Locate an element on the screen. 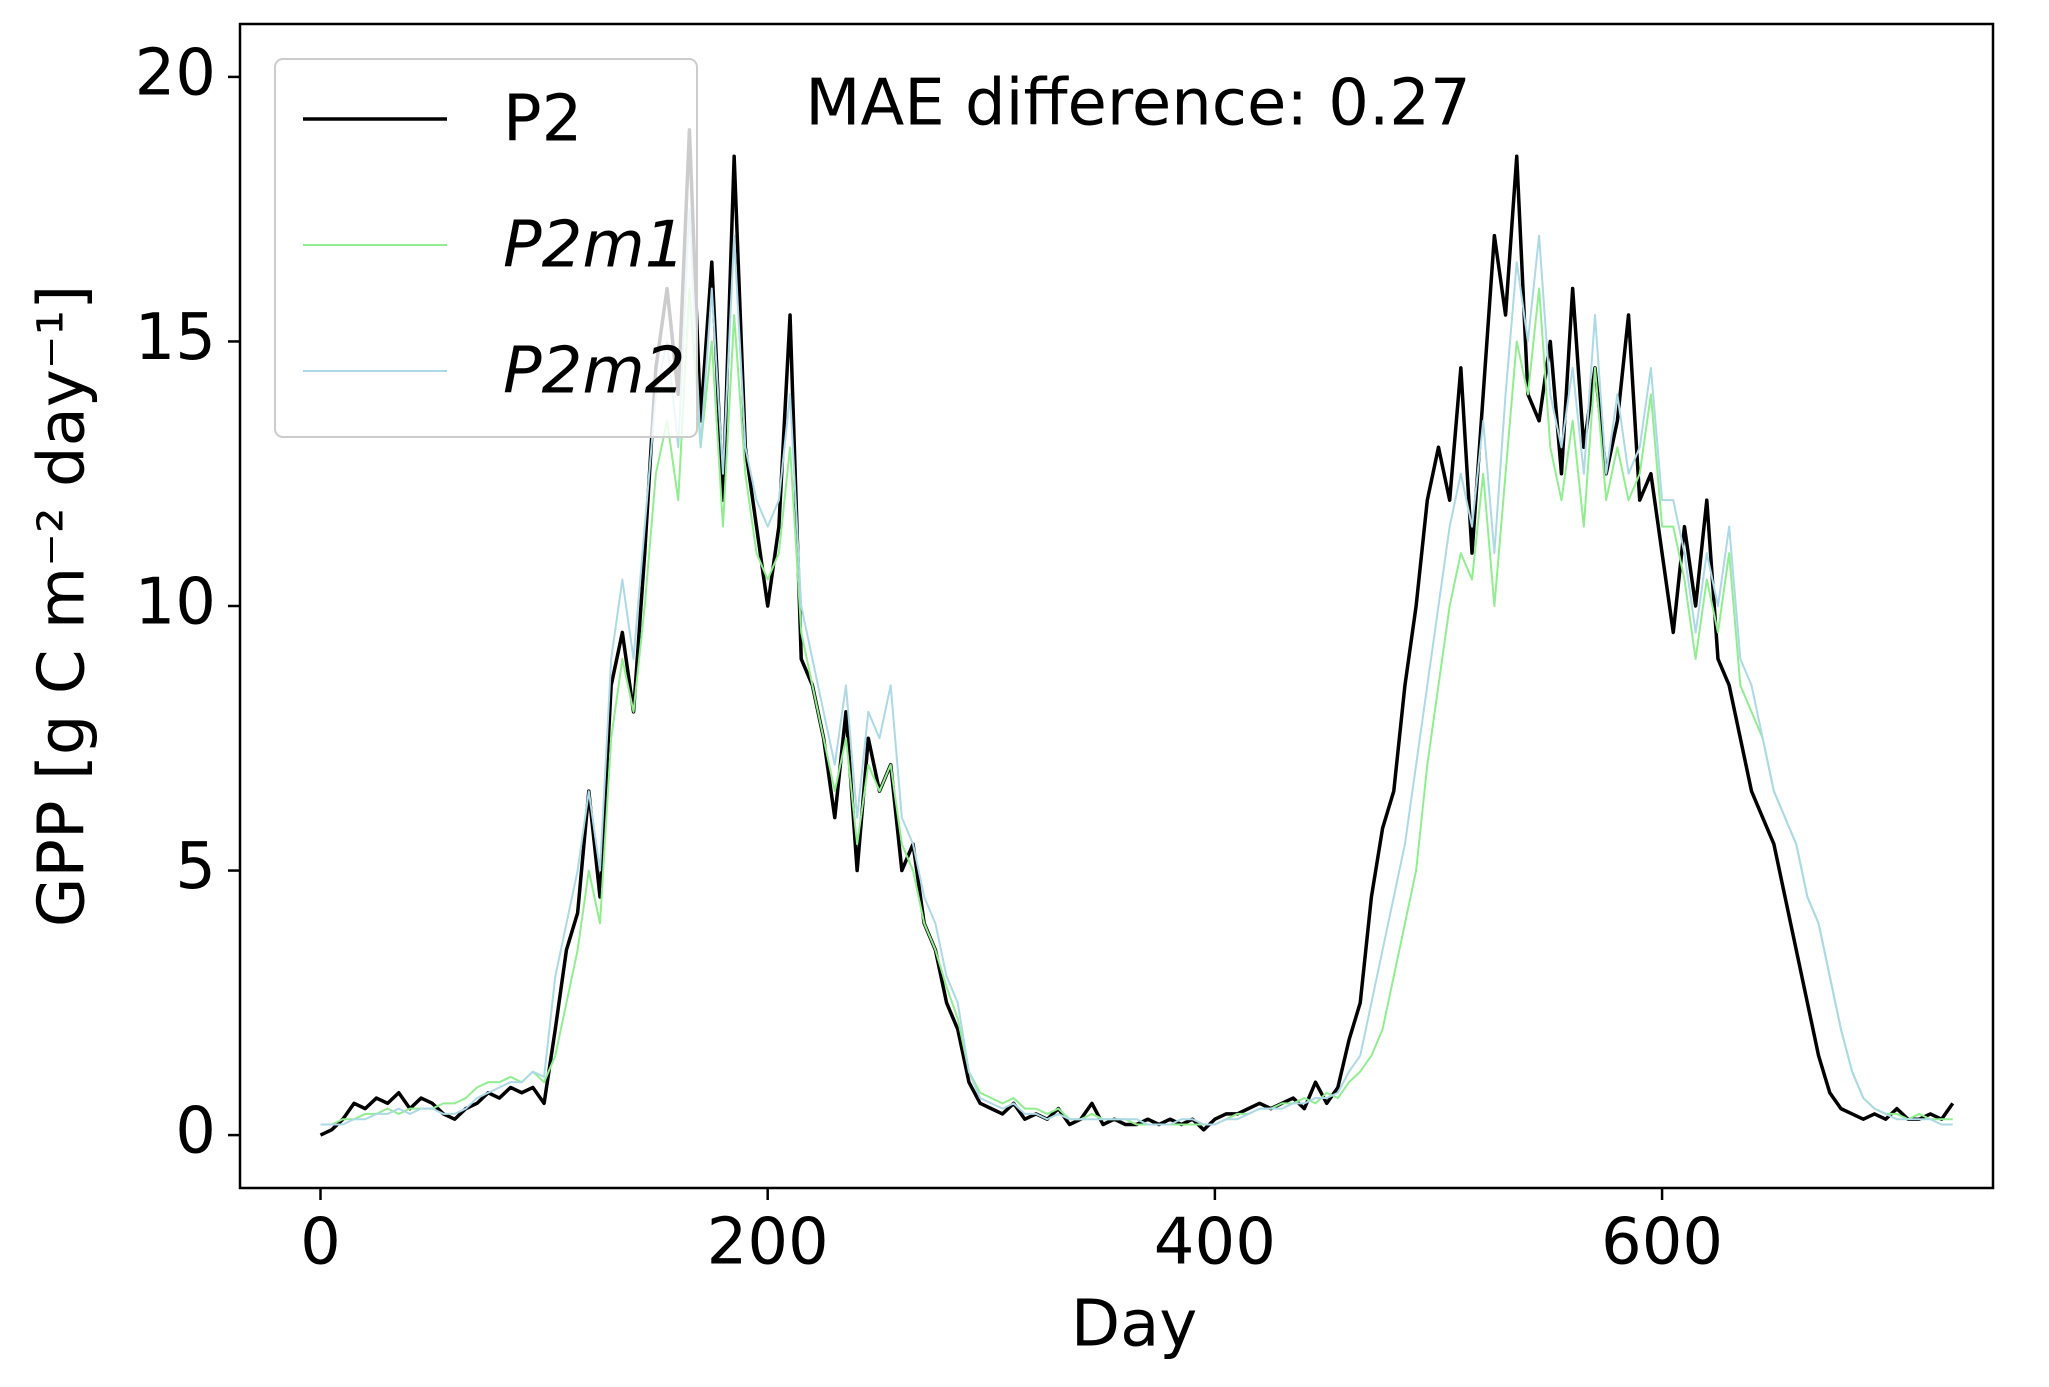 The width and height of the screenshot is (2049, 1387). x-tick-label: 400 is located at coordinates (1215, 1243).